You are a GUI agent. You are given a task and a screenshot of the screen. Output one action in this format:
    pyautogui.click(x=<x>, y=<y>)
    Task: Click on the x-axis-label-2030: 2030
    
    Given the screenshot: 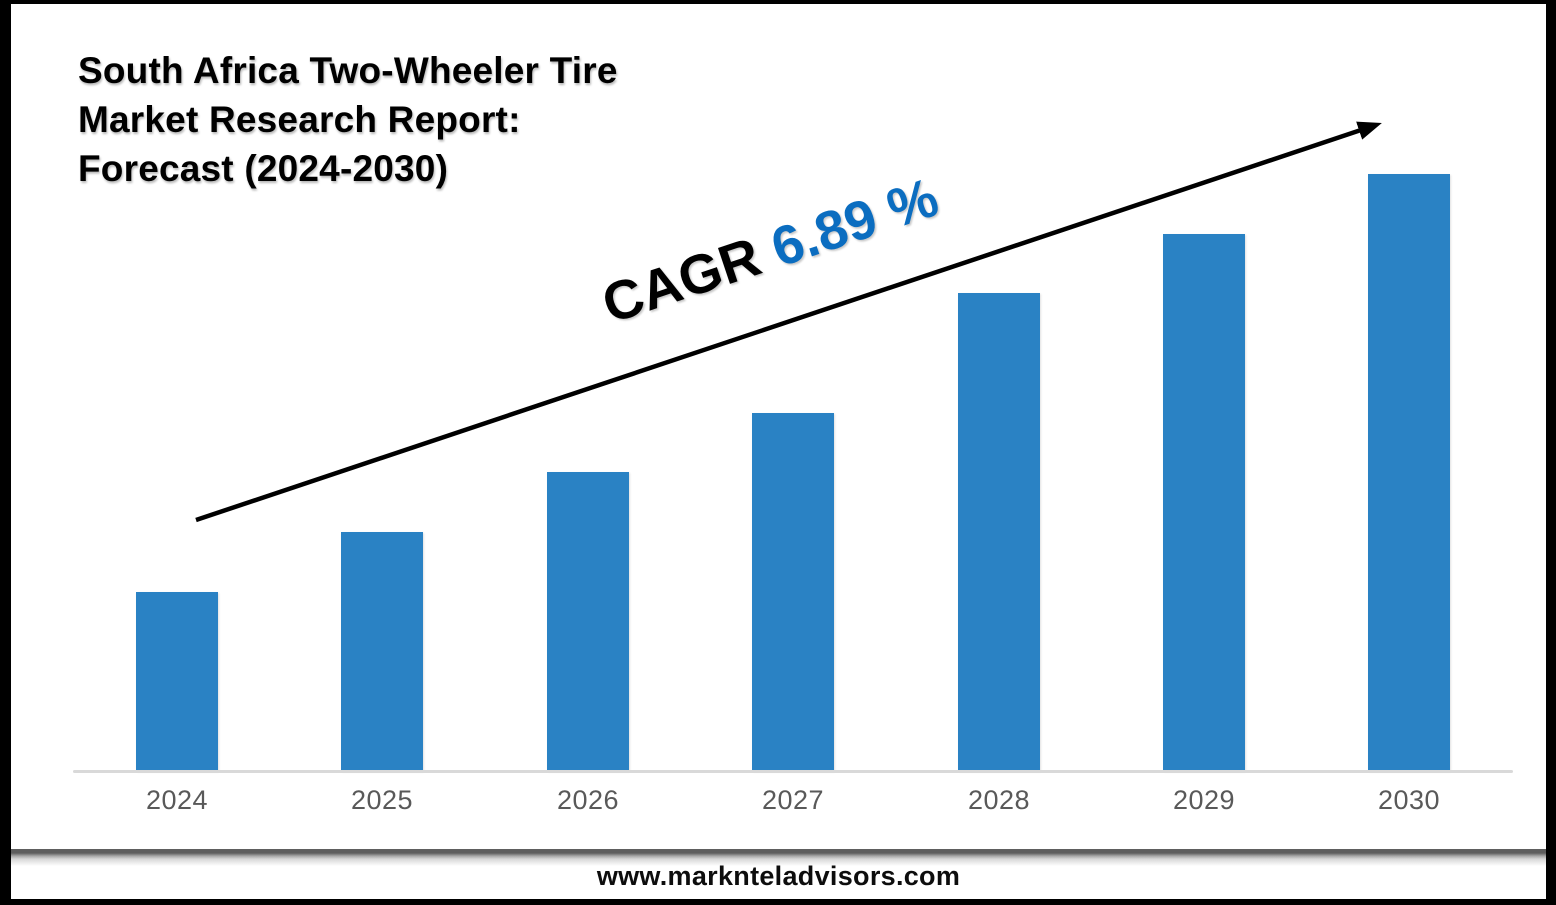 What is the action you would take?
    pyautogui.click(x=1409, y=800)
    